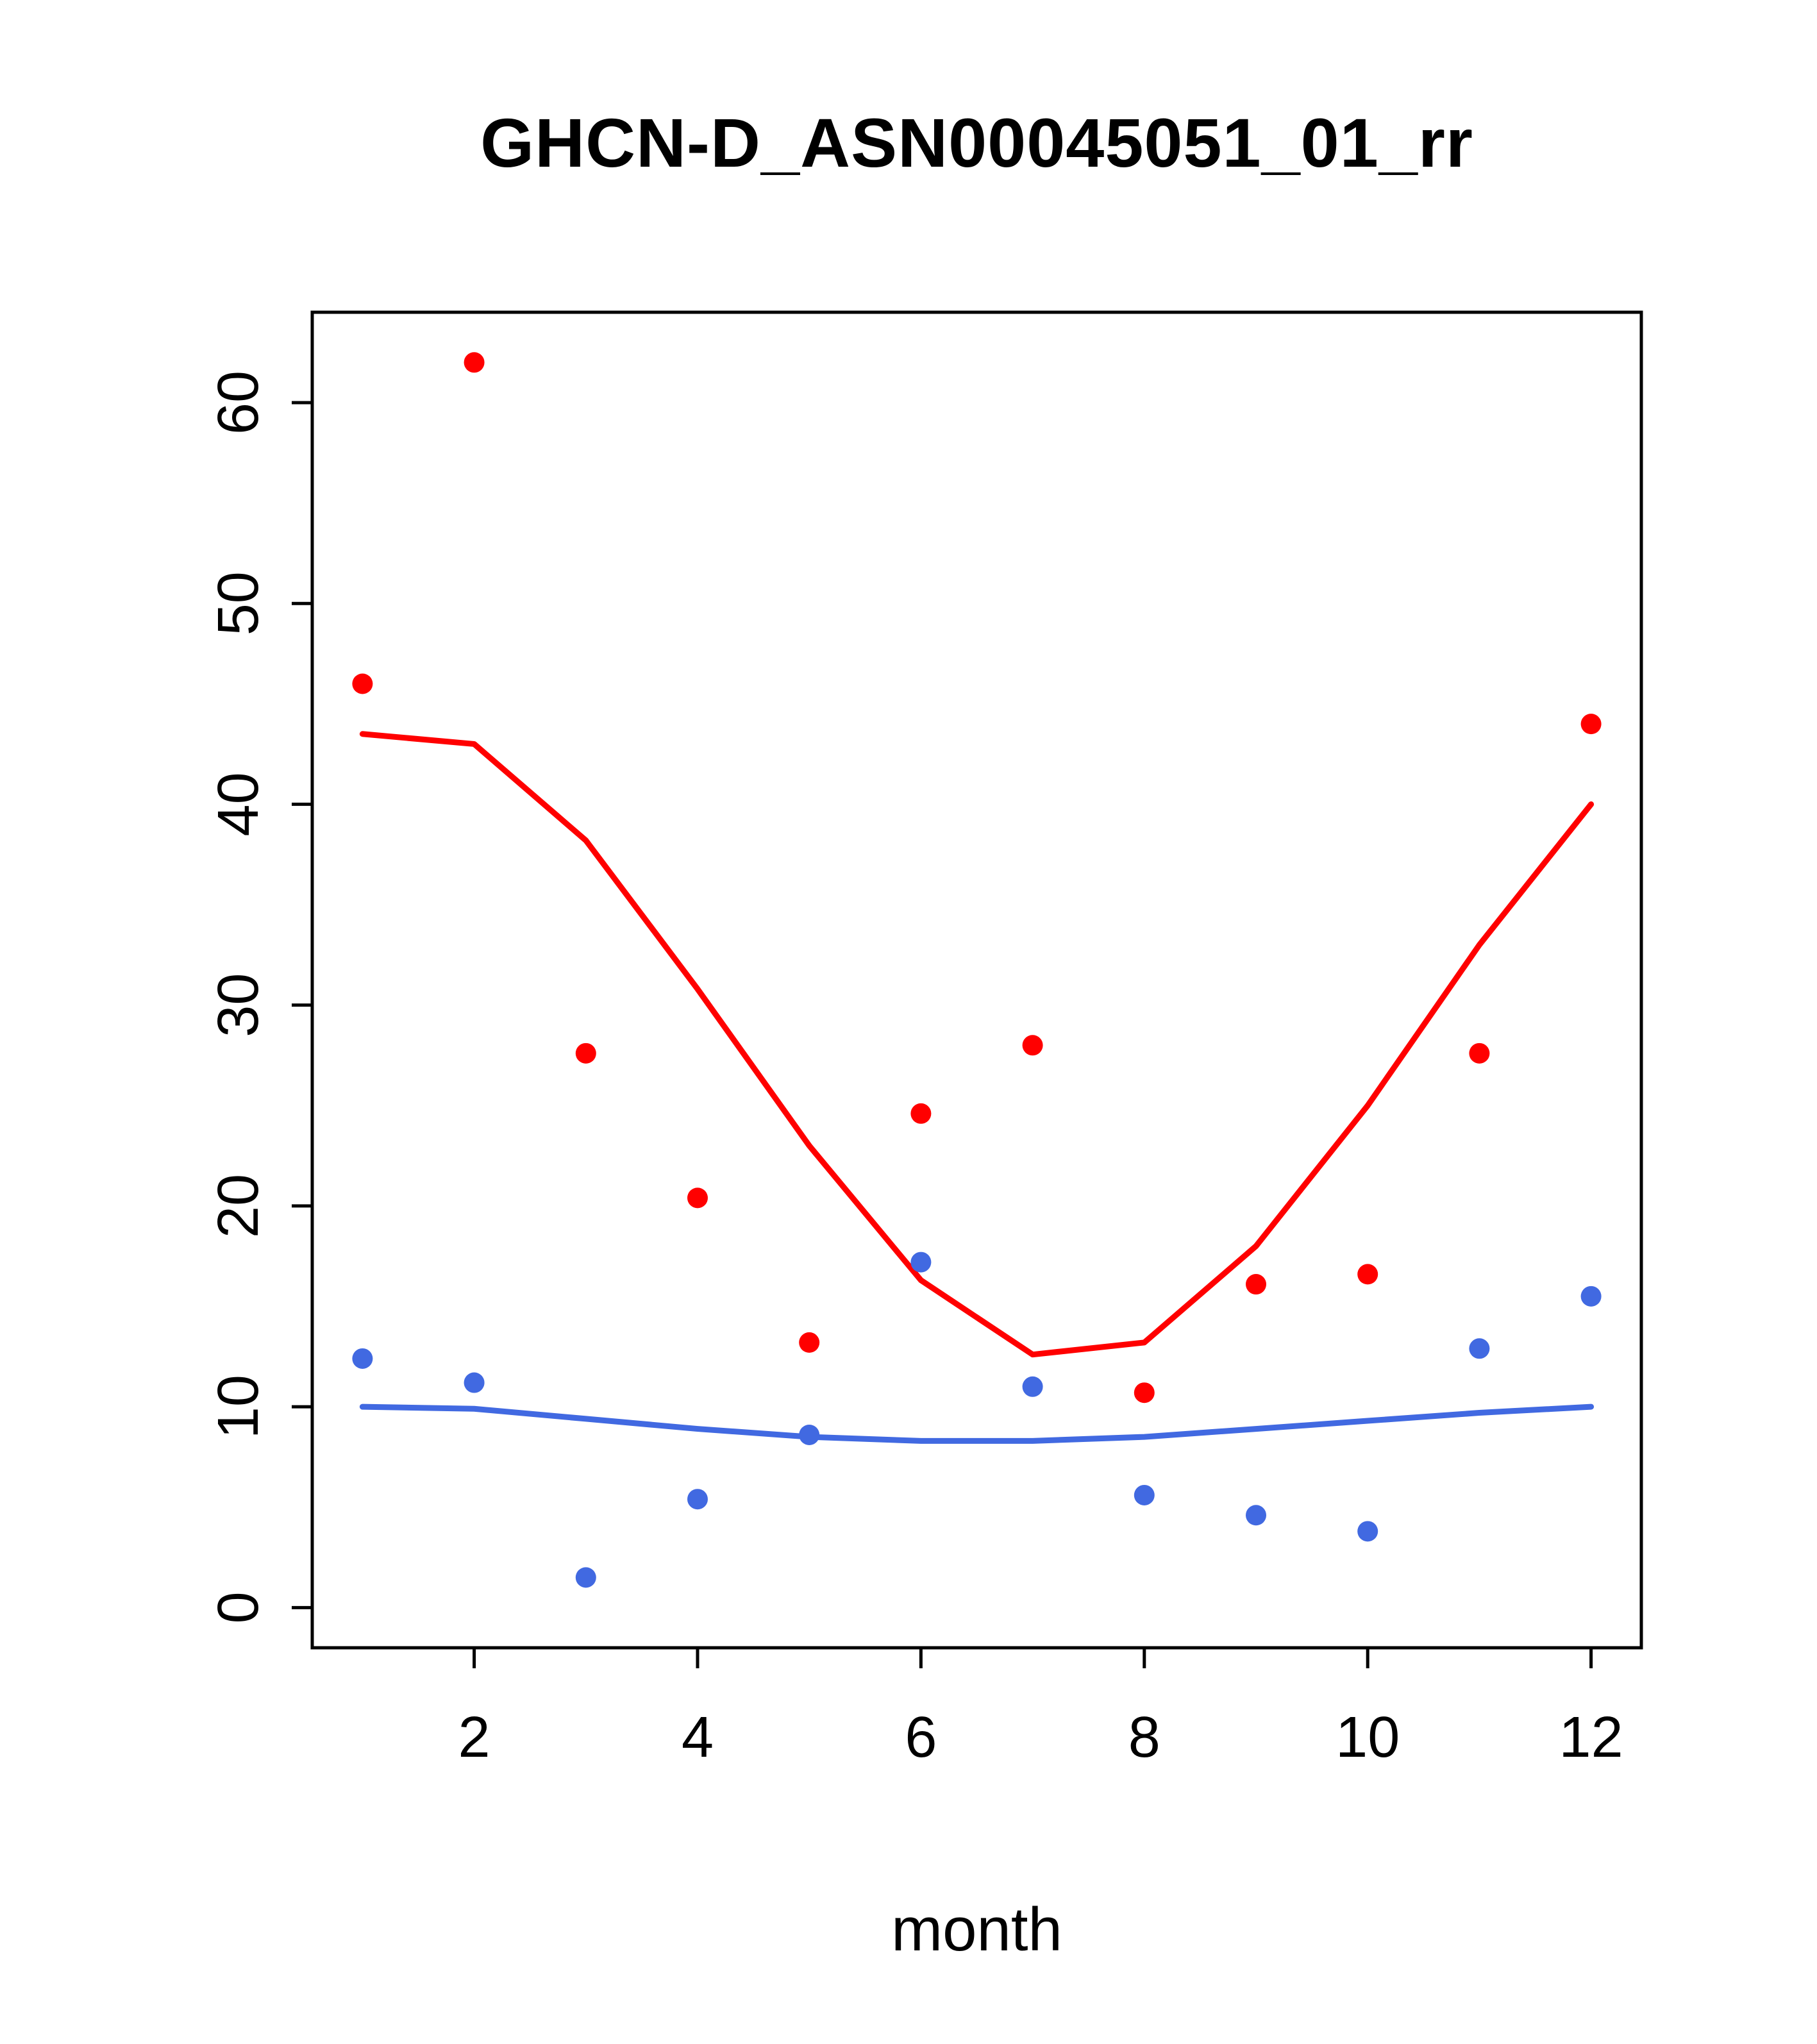 Image resolution: width=1817 pixels, height=2044 pixels. Describe the element at coordinates (977, 1423) in the screenshot. I see `series-line-blue` at that location.